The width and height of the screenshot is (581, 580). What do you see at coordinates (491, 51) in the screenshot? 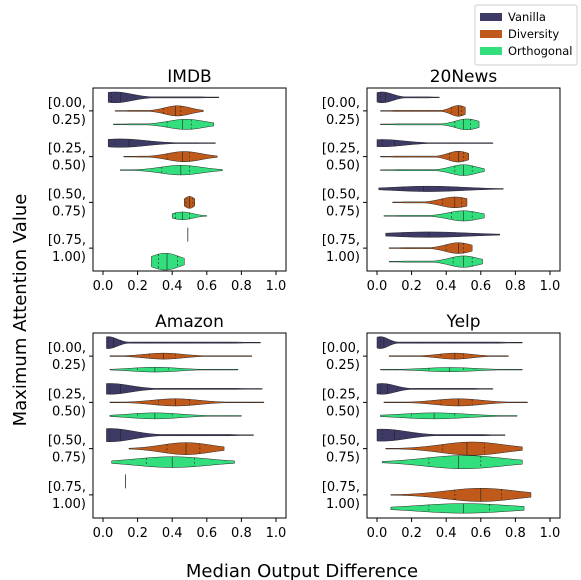
I see `legend-swatch-orthogonal` at bounding box center [491, 51].